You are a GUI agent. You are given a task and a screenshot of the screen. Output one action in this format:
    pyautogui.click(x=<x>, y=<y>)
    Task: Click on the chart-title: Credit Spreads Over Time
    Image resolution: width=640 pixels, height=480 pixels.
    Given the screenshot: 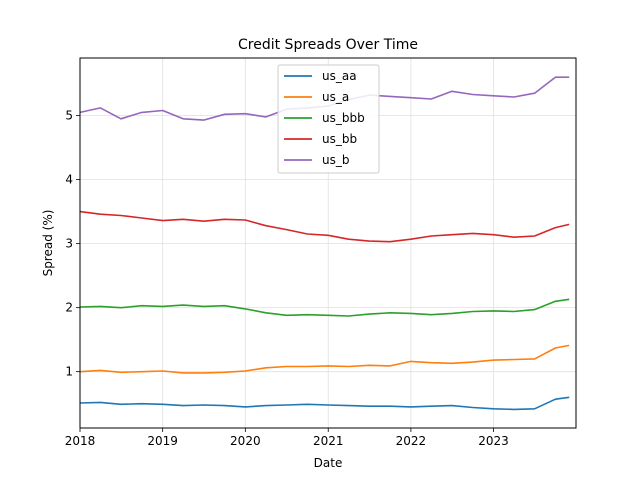 What is the action you would take?
    pyautogui.click(x=328, y=45)
    